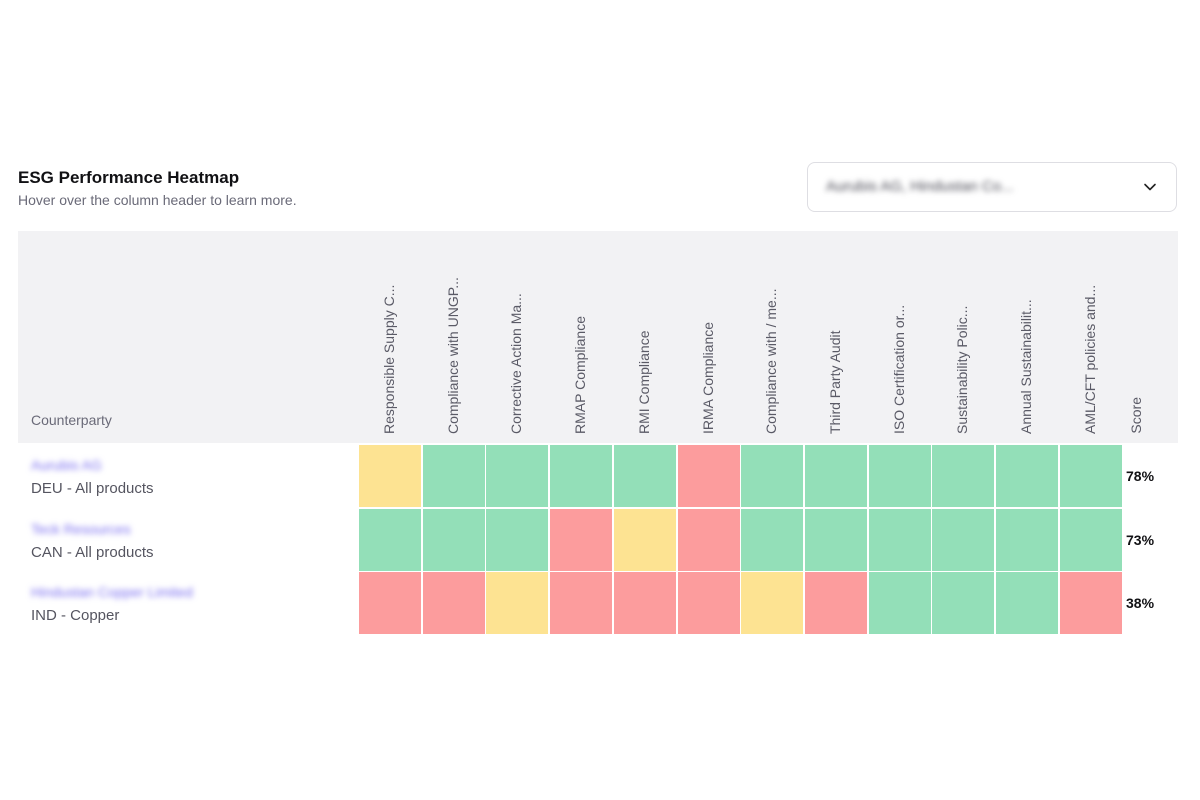  I want to click on score-value: 38%, so click(1140, 603).